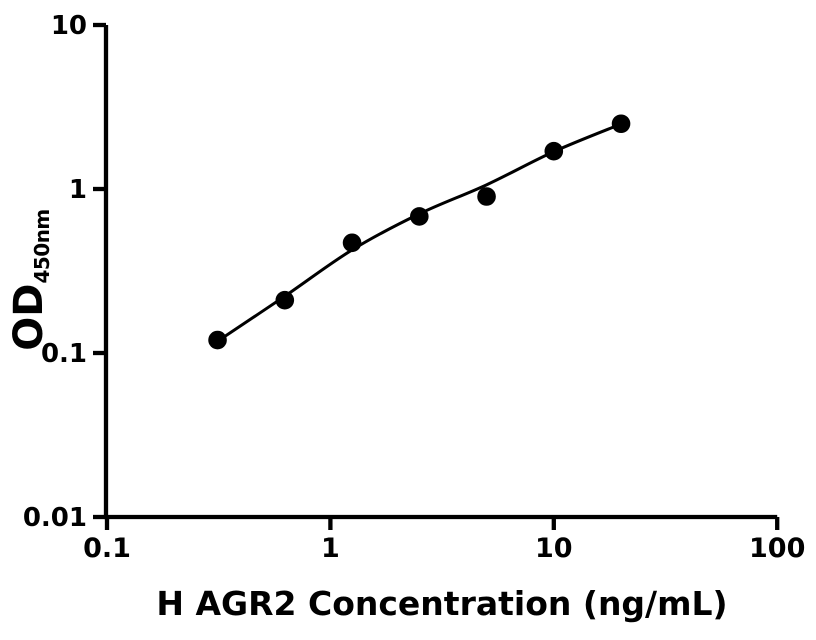 Image resolution: width=816 pixels, height=640 pixels. I want to click on x-tick-label: 1, so click(330, 548).